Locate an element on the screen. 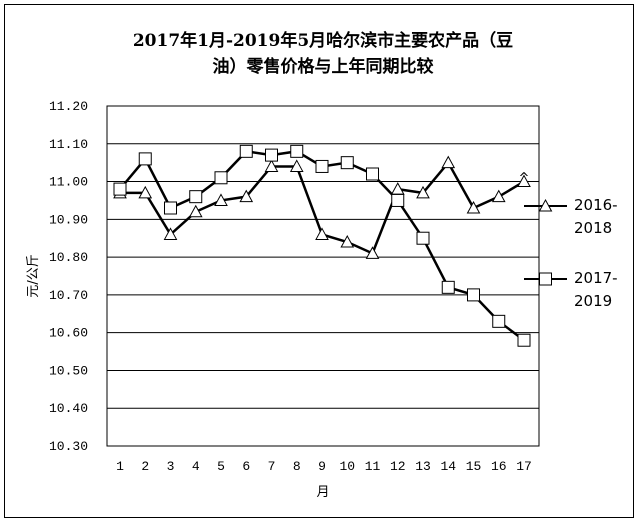 The width and height of the screenshot is (640, 523). x-tick-label: 5 is located at coordinates (221, 466).